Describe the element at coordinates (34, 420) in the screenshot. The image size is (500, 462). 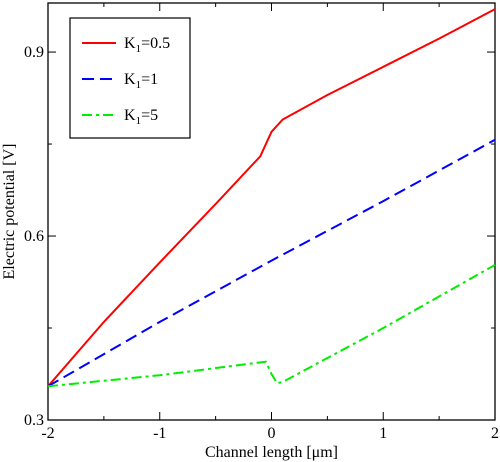
I see `y-tick-label: 0.3` at that location.